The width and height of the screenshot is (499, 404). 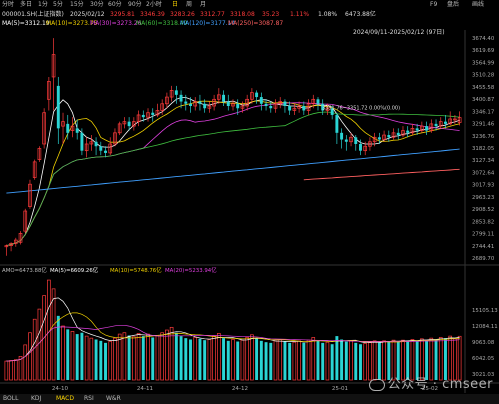 I want to click on period-tab-11: 月, so click(x=203, y=4).